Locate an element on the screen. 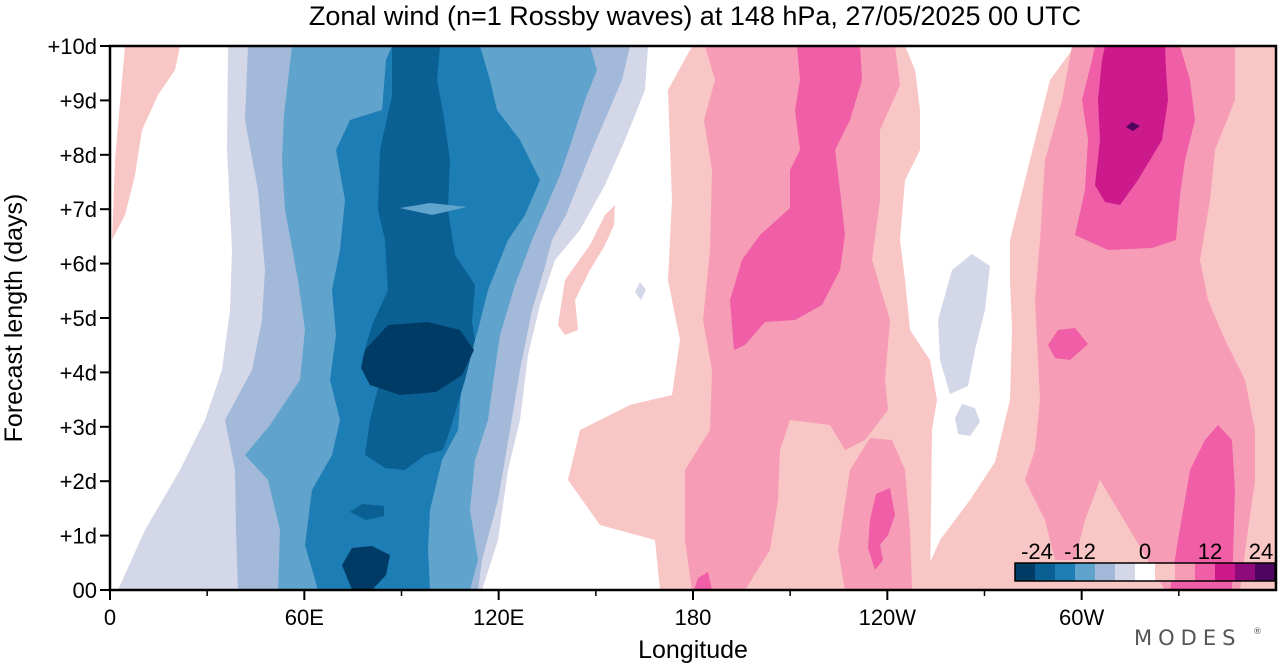 Image resolution: width=1280 pixels, height=664 pixels. contour-u-neg4d is located at coordinates (967, 420).